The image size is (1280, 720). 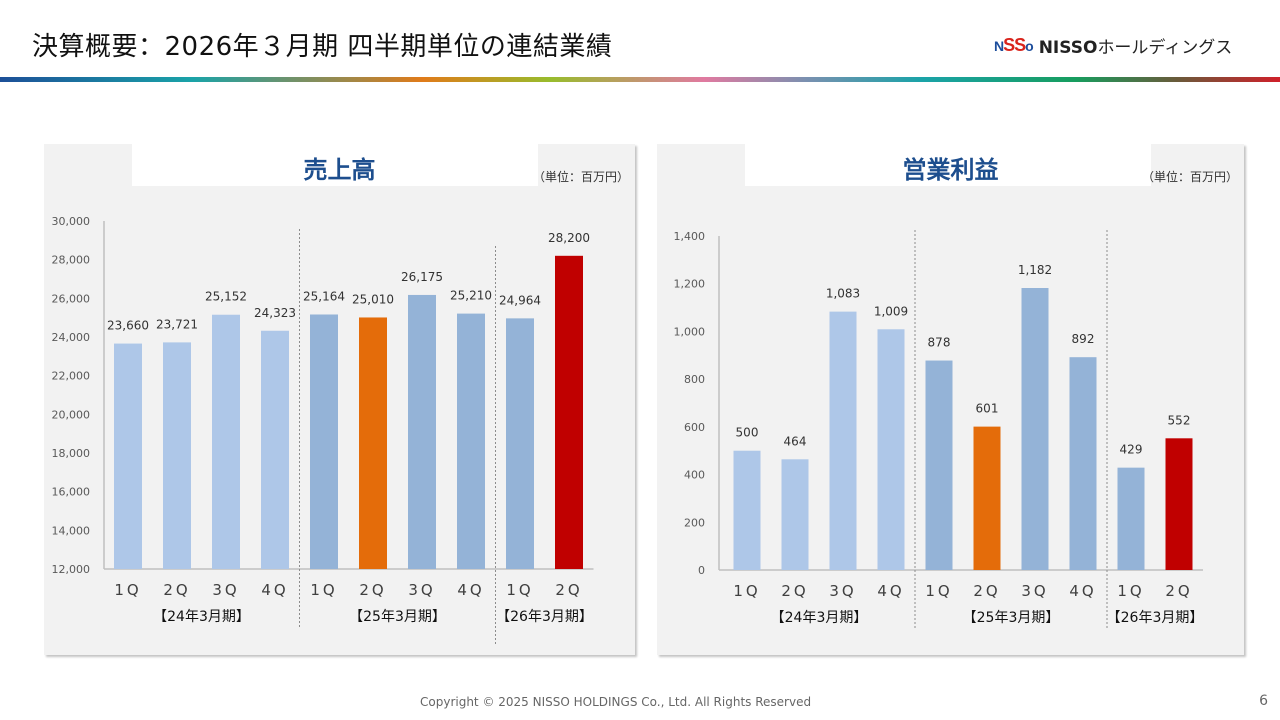 I want to click on data-label: 552, so click(x=1179, y=420).